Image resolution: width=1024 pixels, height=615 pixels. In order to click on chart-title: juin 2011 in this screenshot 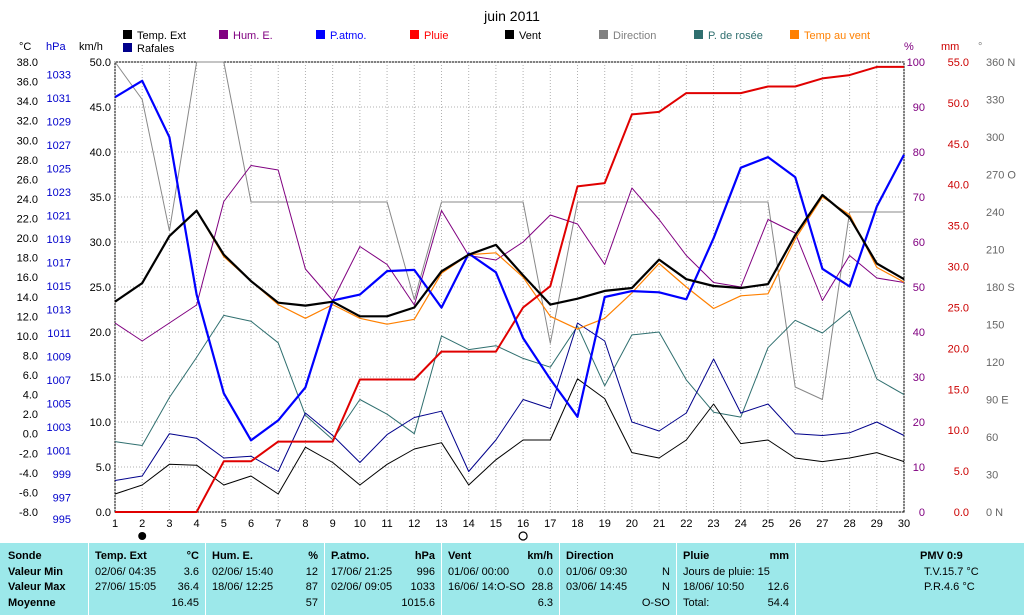, I will do `click(511, 16)`.